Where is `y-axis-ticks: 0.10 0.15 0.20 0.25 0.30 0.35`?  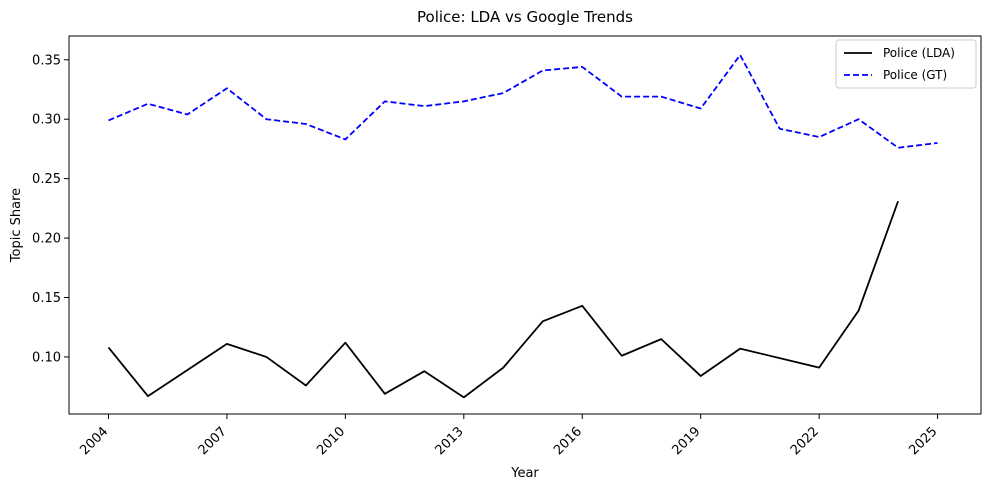
y-axis-ticks: 0.10 0.15 0.20 0.25 0.30 0.35 is located at coordinates (50, 209).